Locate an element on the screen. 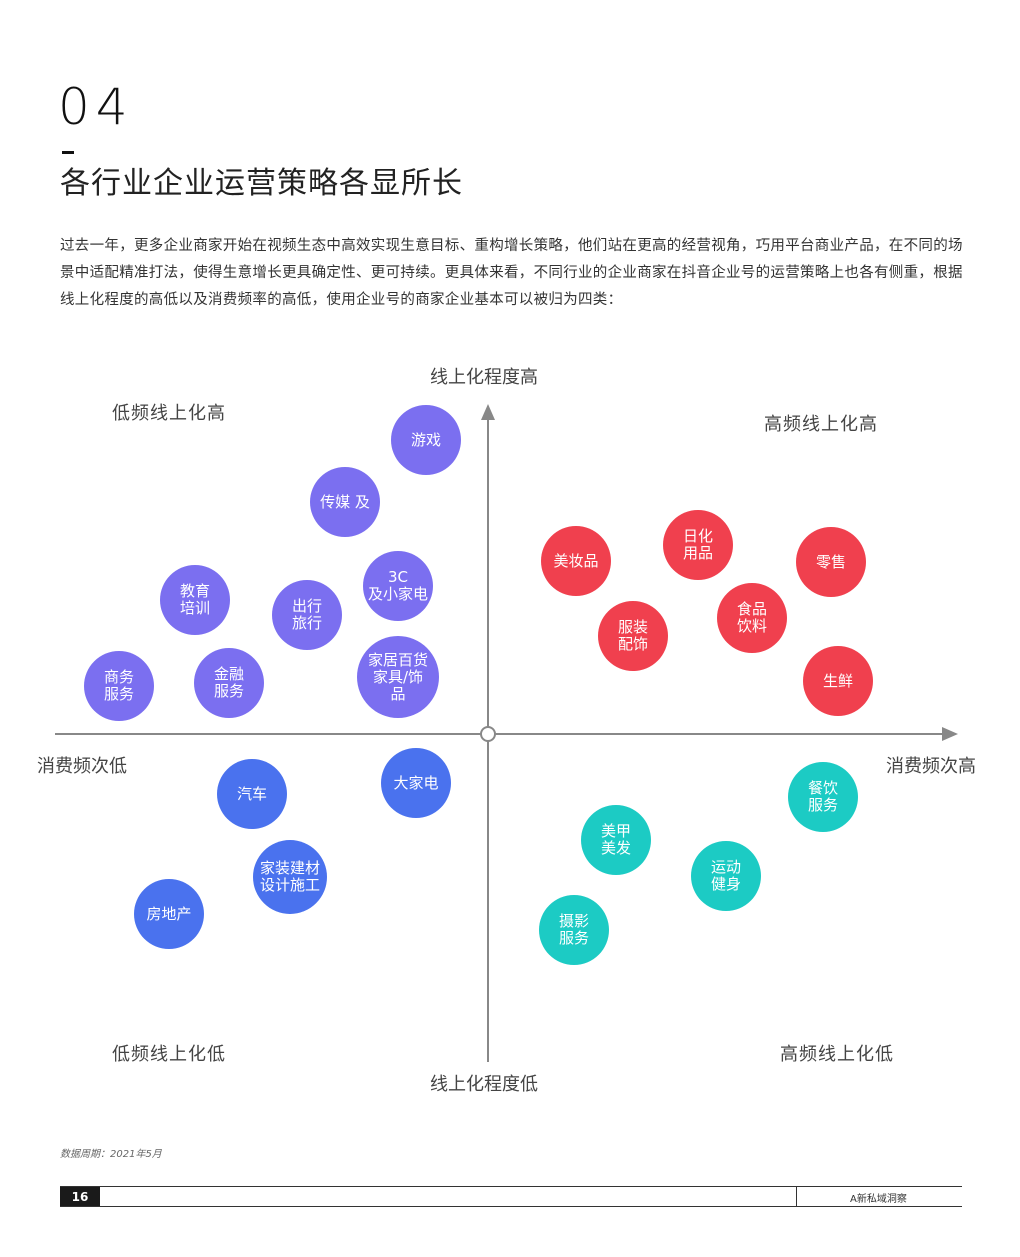 The height and width of the screenshot is (1257, 1020). axis-label-left: 消费频次低 is located at coordinates (82, 766).